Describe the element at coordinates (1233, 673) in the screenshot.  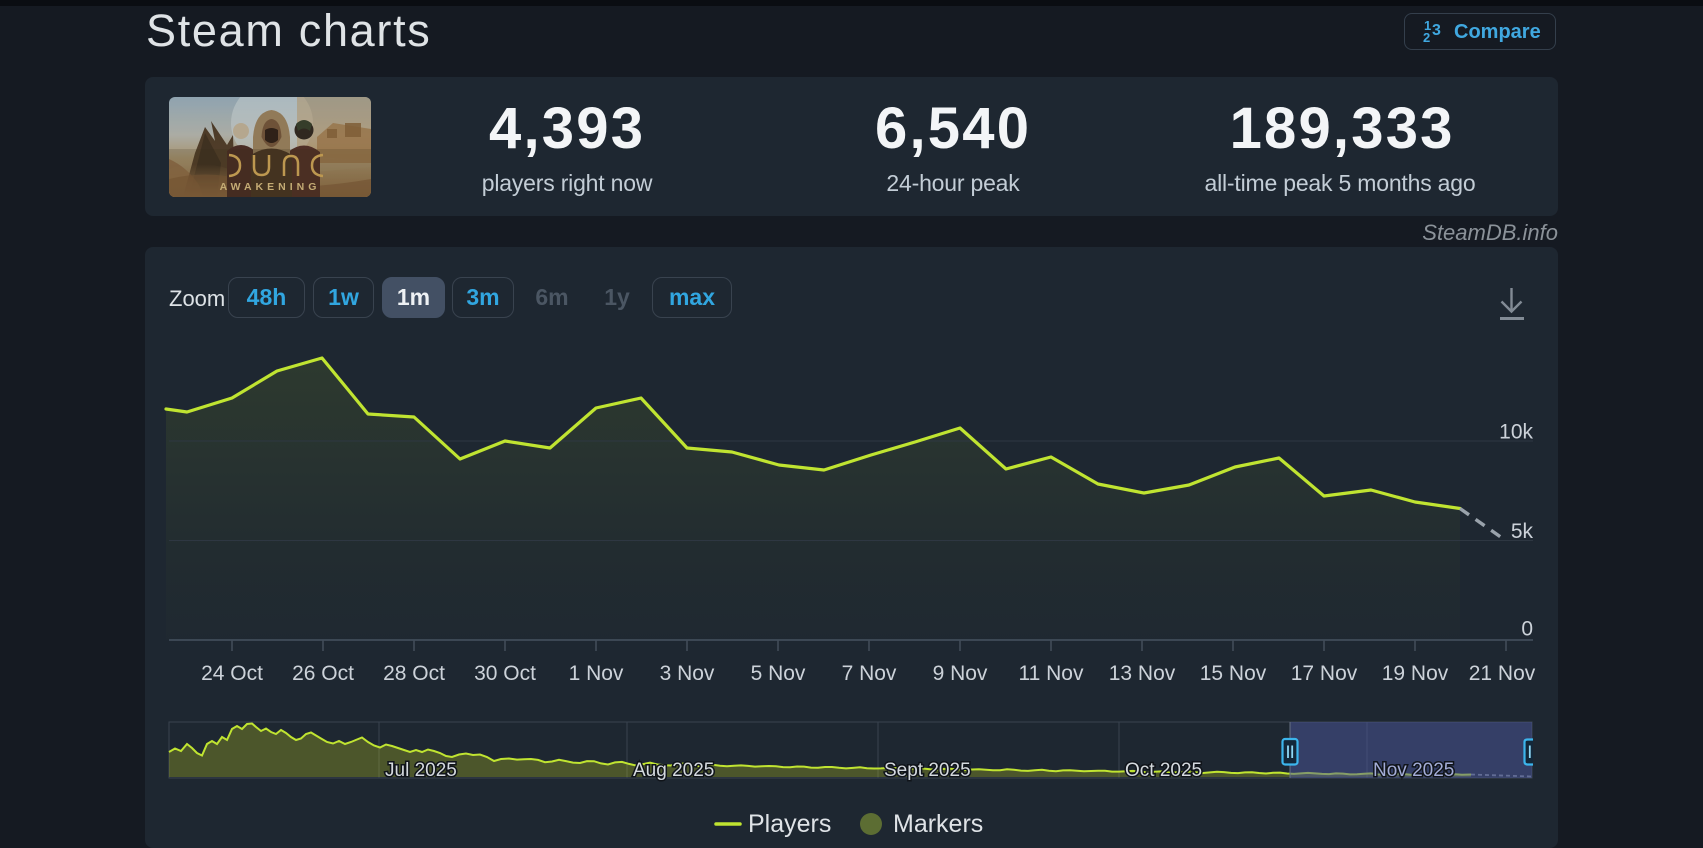
I see `svg-text: 15 Nov` at that location.